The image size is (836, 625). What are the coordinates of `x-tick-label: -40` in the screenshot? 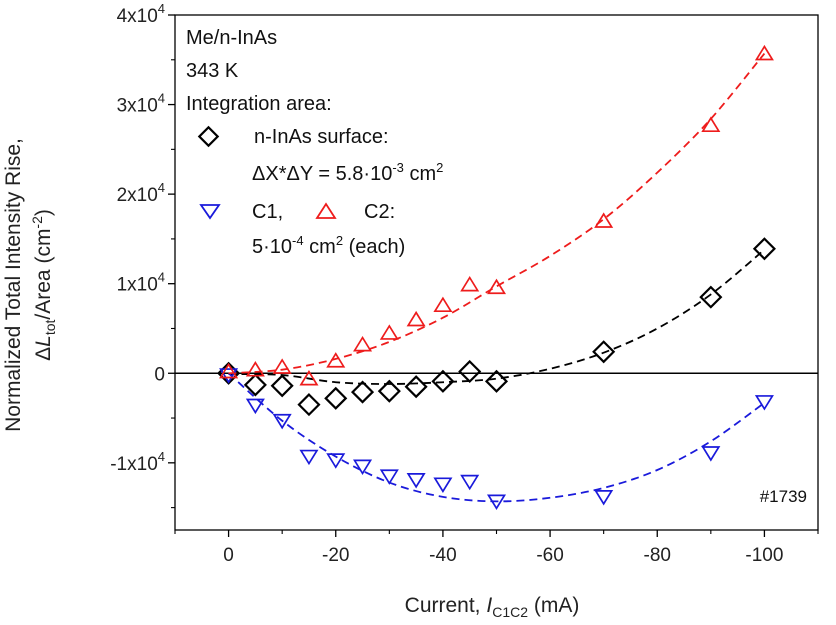 It's located at (442, 555).